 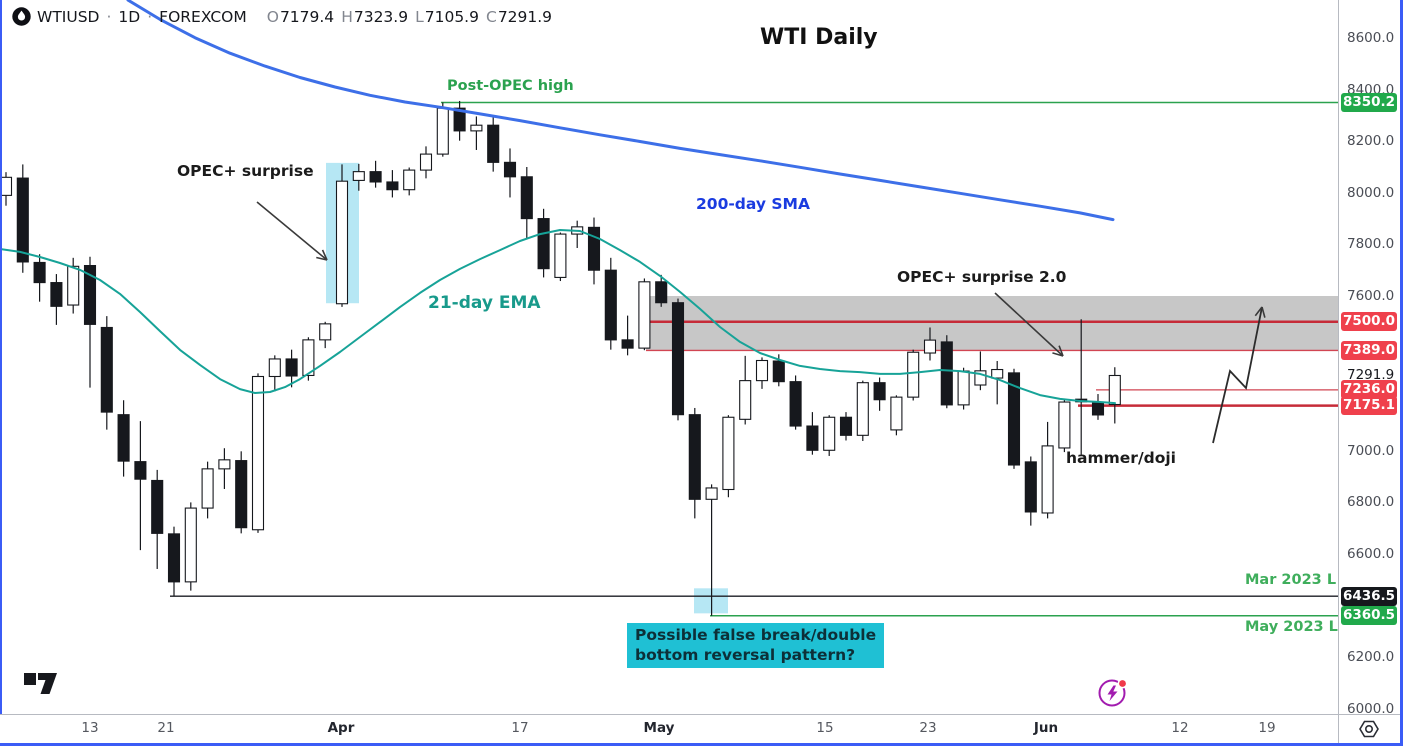 I want to click on price-axis-tick: 6200.0, so click(x=1371, y=657).